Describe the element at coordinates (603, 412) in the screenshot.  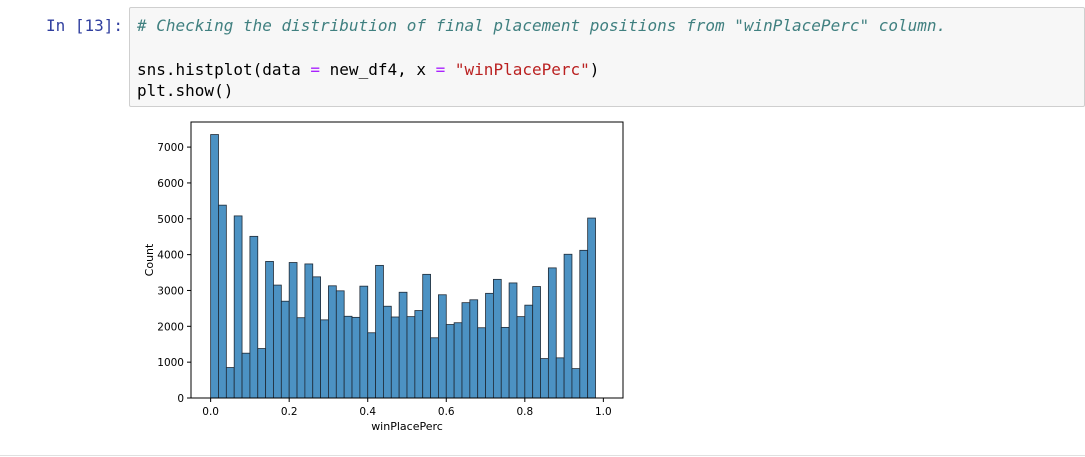
I see `x-tick-label: 1.0` at that location.